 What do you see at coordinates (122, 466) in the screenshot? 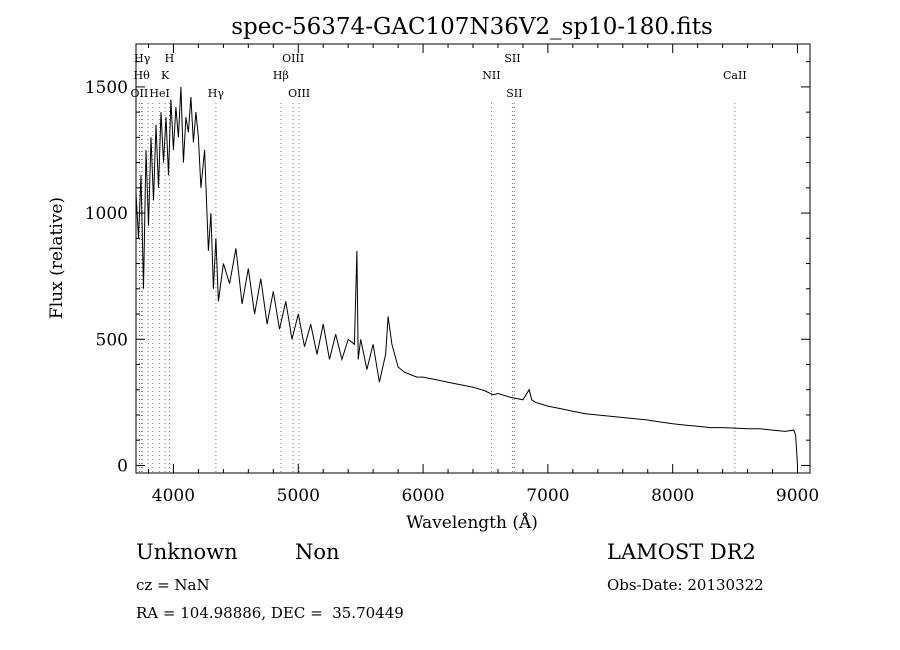
I see `y-tick-label: 0` at bounding box center [122, 466].